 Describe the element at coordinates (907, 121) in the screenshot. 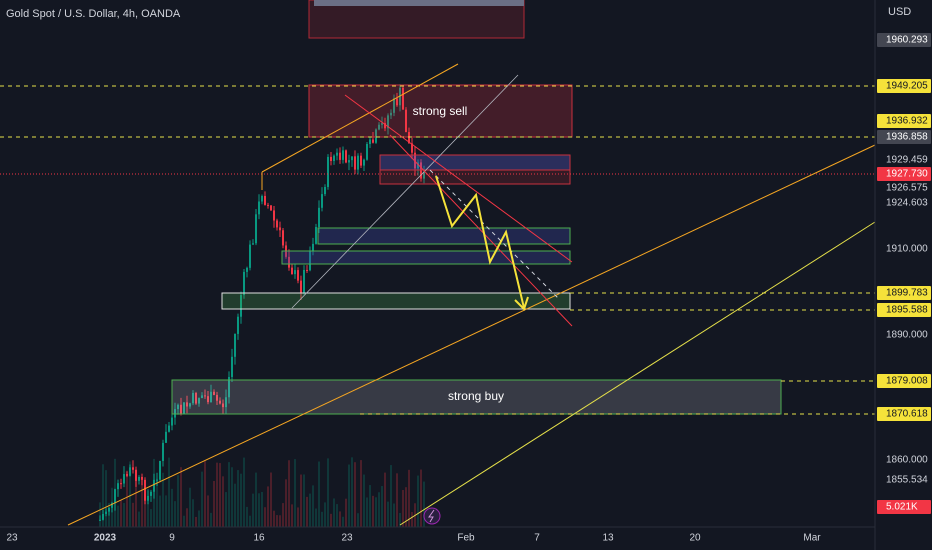

I see `price-label: 1936.932` at that location.